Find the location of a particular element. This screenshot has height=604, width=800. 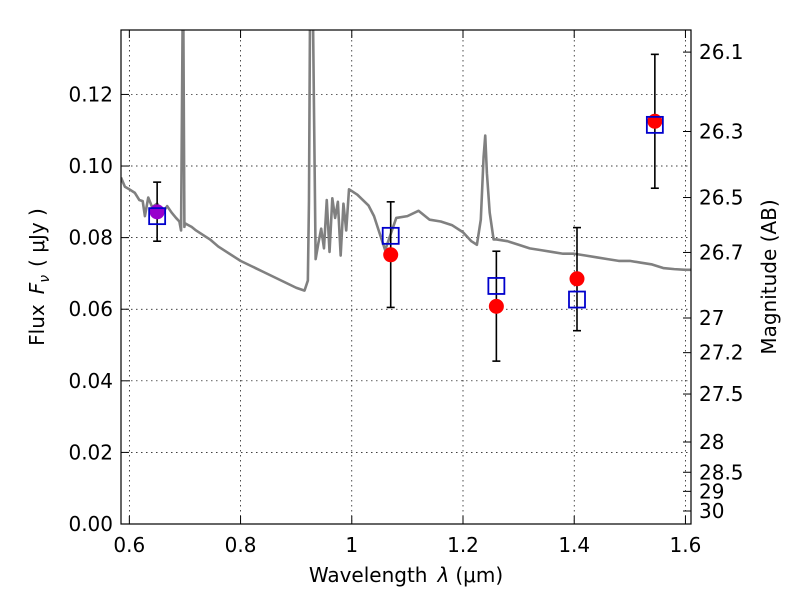

y2-tick-label: 29 is located at coordinates (711, 491).